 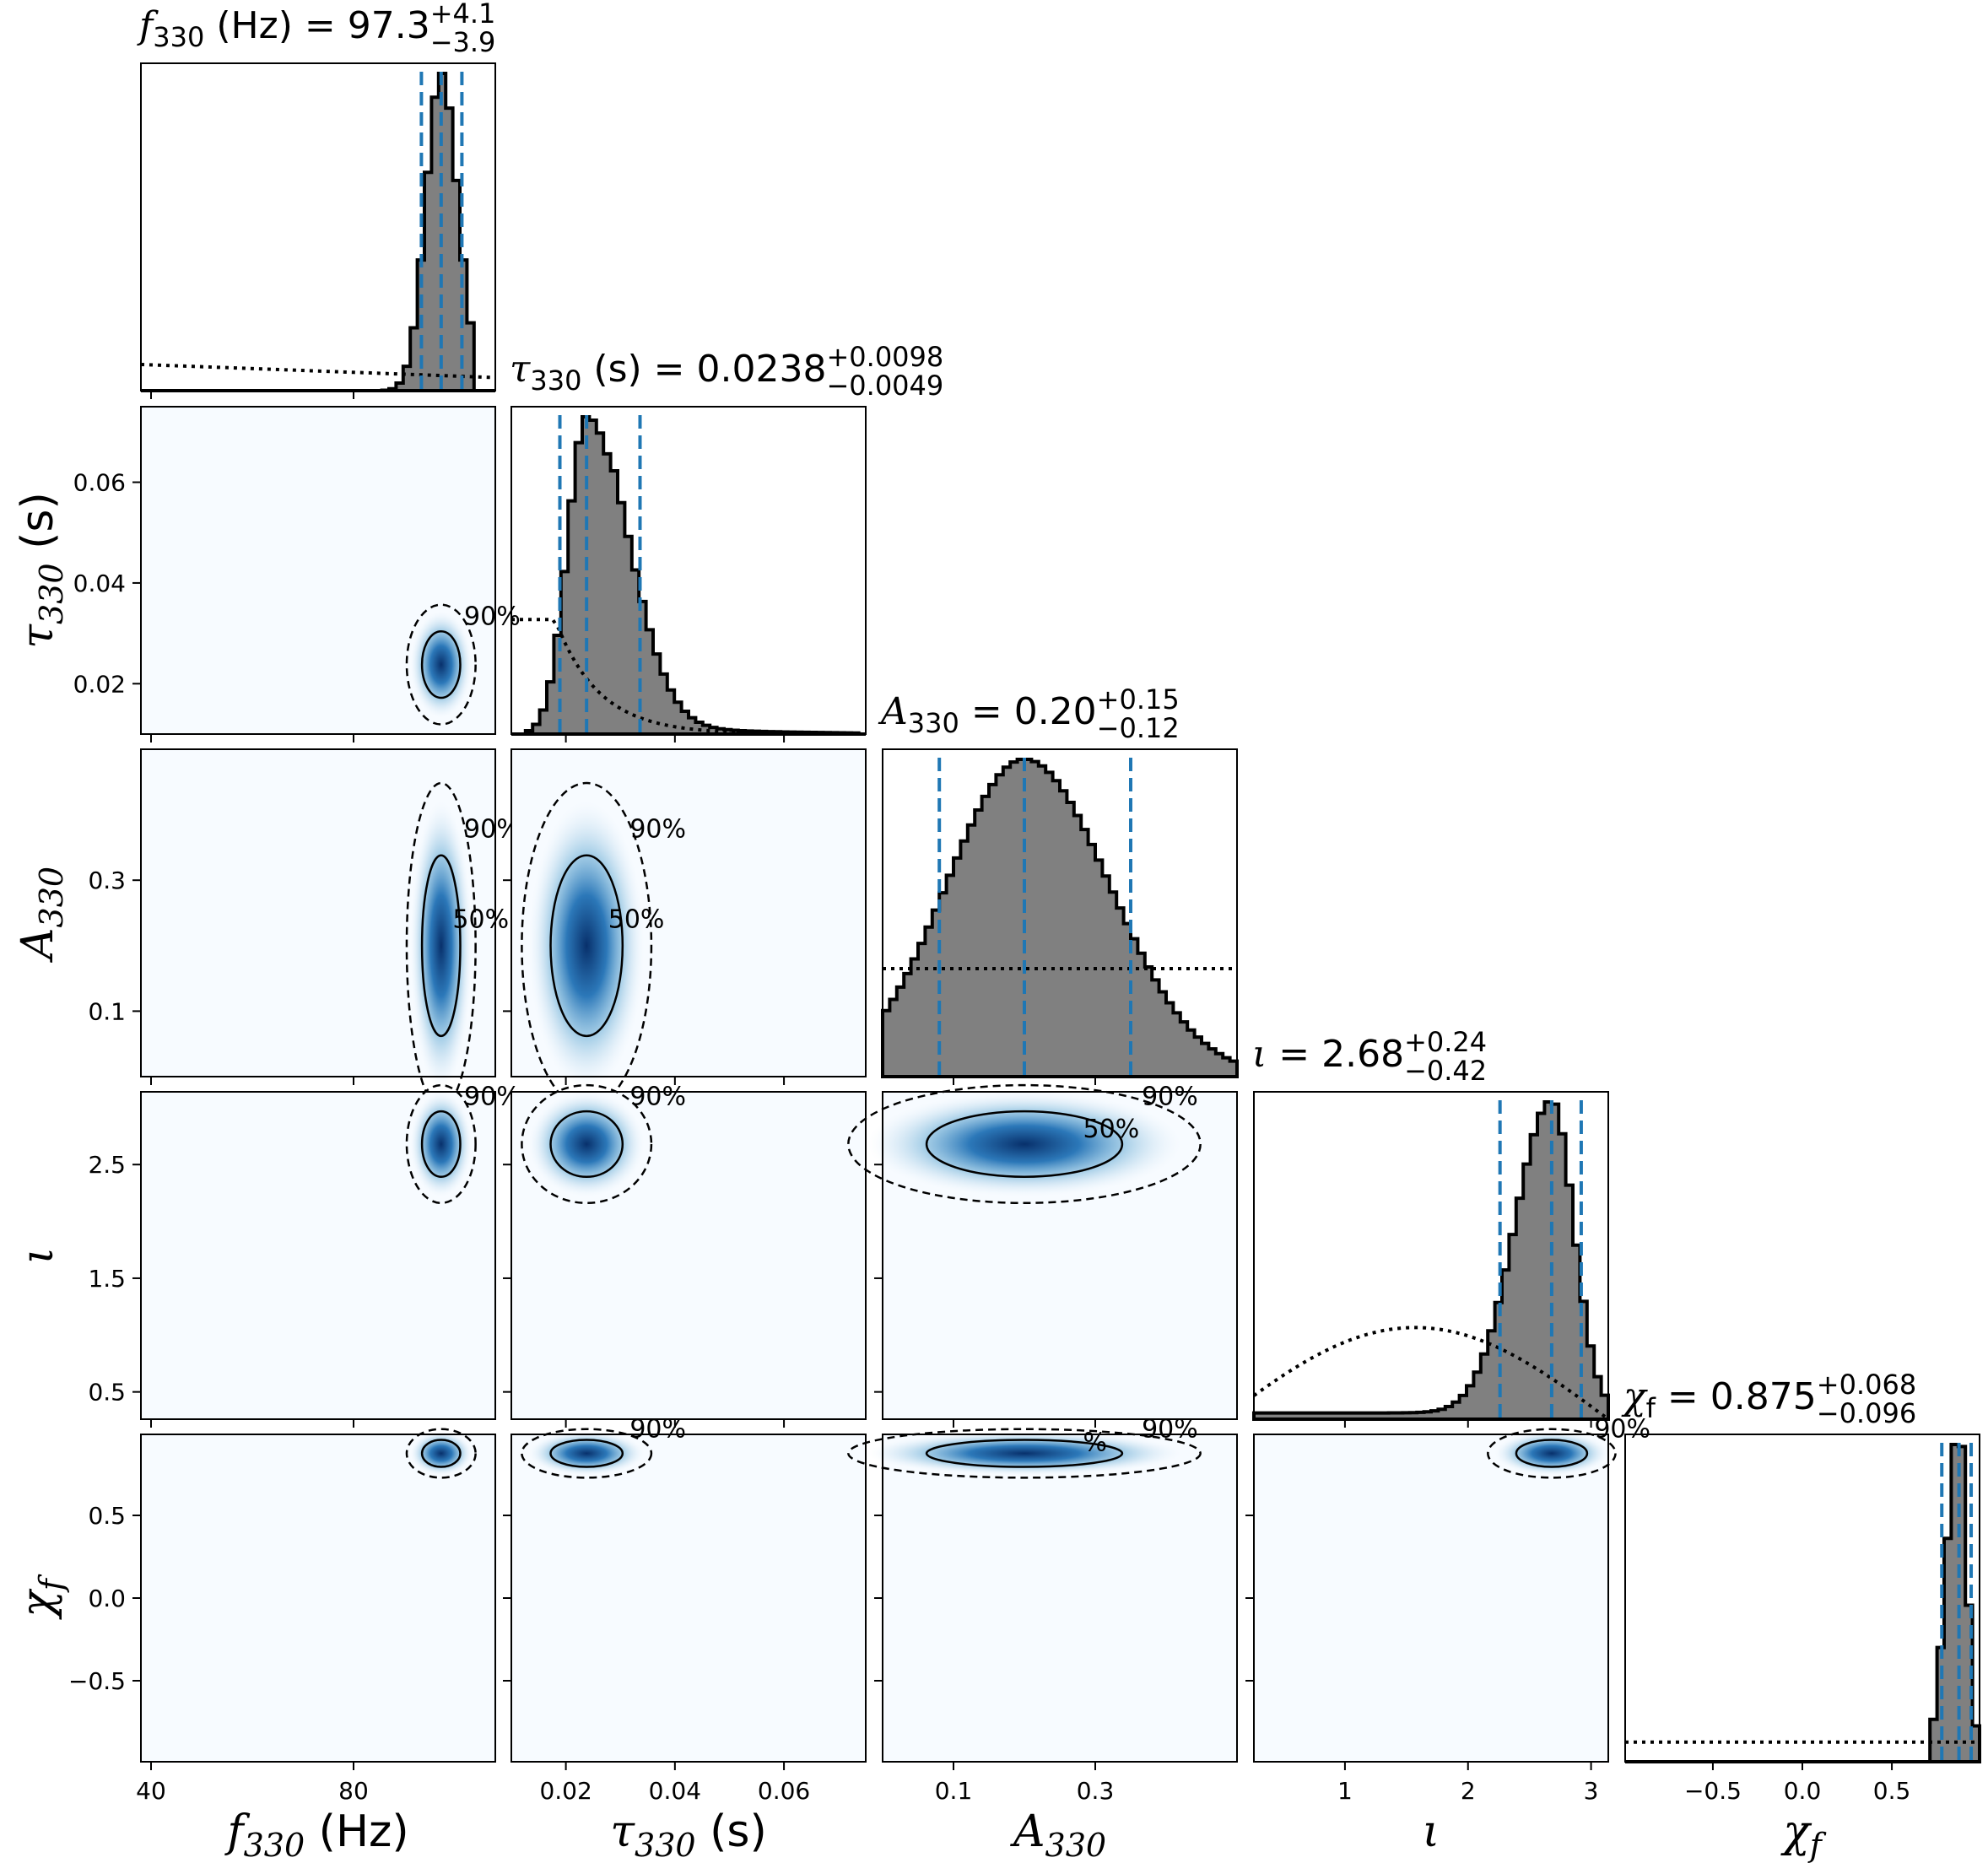 What do you see at coordinates (1866, 1413) in the screenshot?
I see `hist-title-minus: −0.096` at bounding box center [1866, 1413].